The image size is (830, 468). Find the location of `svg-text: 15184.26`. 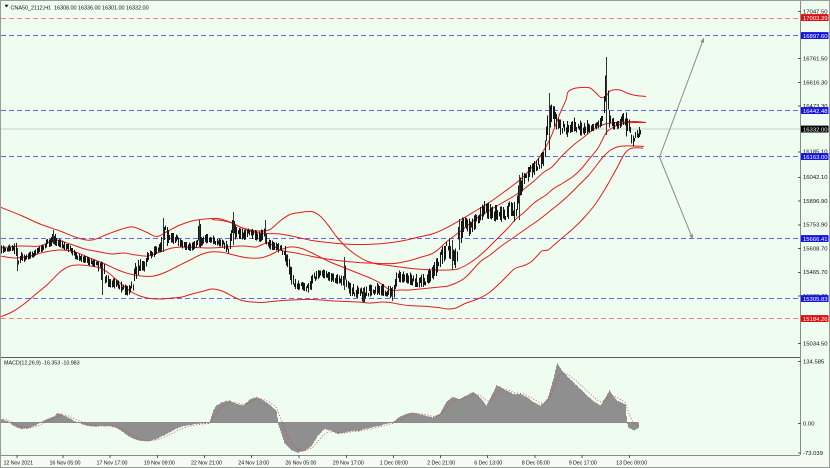

svg-text: 15184.26 is located at coordinates (815, 320).